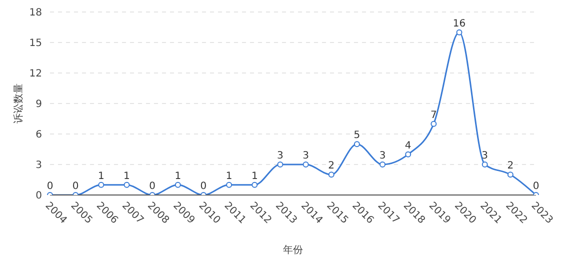 This screenshot has width=564, height=271. What do you see at coordinates (39, 166) in the screenshot?
I see `y-tick-label: 3` at bounding box center [39, 166].